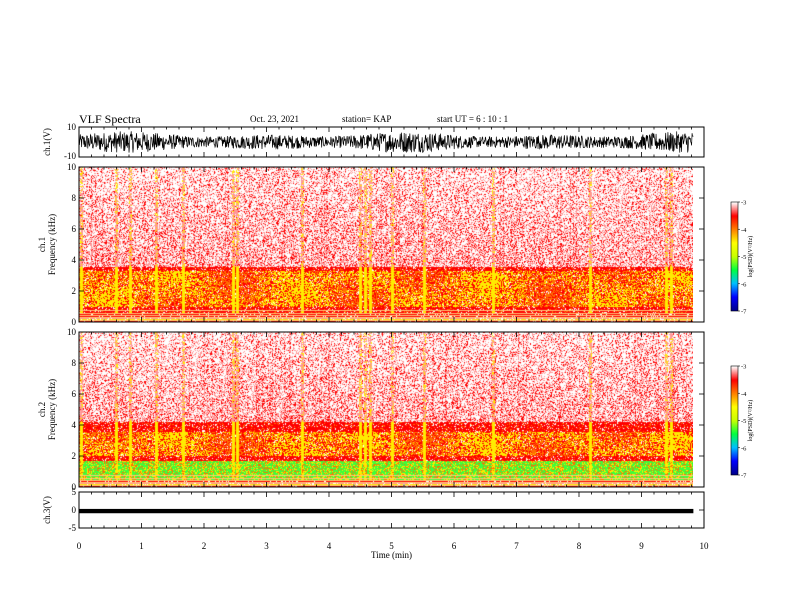  Describe the element at coordinates (266, 546) in the screenshot. I see `time-tick-label: 3` at that location.